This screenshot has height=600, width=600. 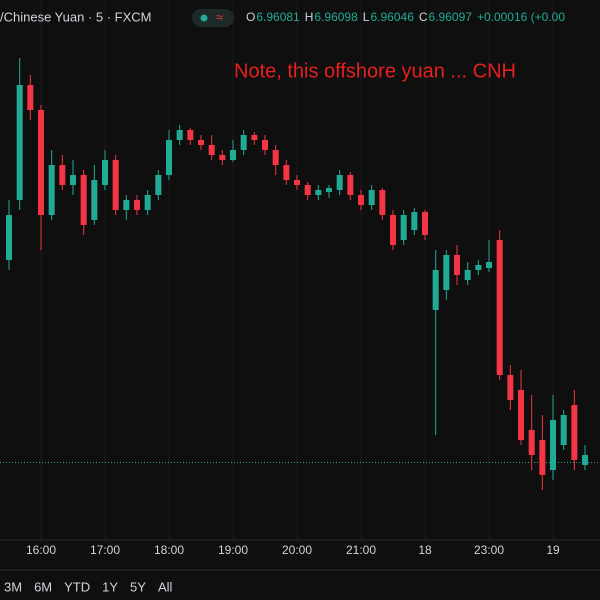 I want to click on x-tick-label: 21:00, so click(x=361, y=550).